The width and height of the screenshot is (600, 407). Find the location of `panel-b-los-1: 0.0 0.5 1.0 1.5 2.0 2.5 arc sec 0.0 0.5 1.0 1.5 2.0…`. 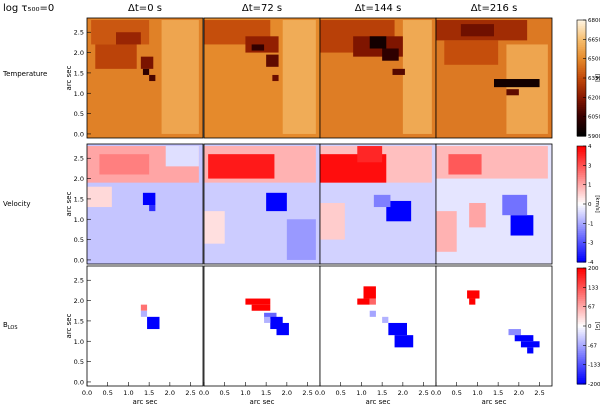

panel-b-los-1: 0.0 0.5 1.0 1.5 2.0 2.5 arc sec 0.0 0.5 1.0 1.5 2.0… is located at coordinates (134, 335).